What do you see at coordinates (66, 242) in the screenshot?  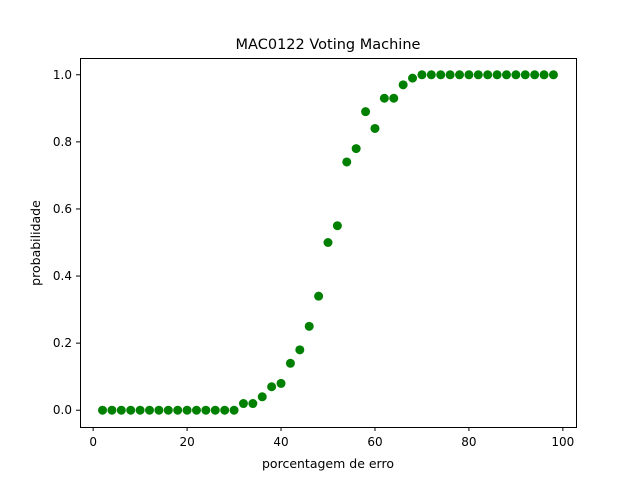 I see `y-axis-ticks: 0.0 0.2 0.4 0.6 0.8 1.0` at bounding box center [66, 242].